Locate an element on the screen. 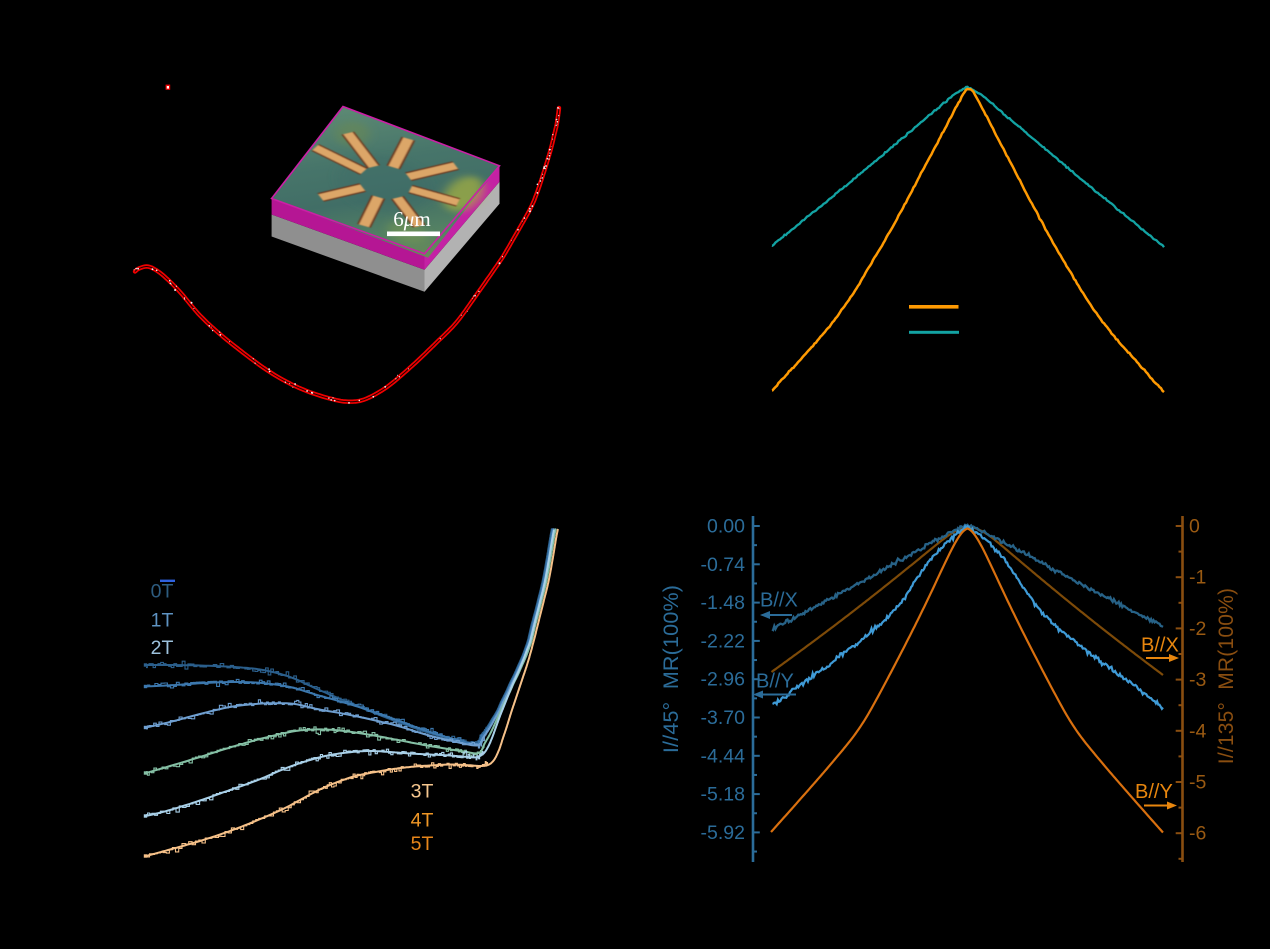 Image resolution: width=1270 pixels, height=949 pixels. svg-text: I//135° MR(100%) is located at coordinates (1226, 676).